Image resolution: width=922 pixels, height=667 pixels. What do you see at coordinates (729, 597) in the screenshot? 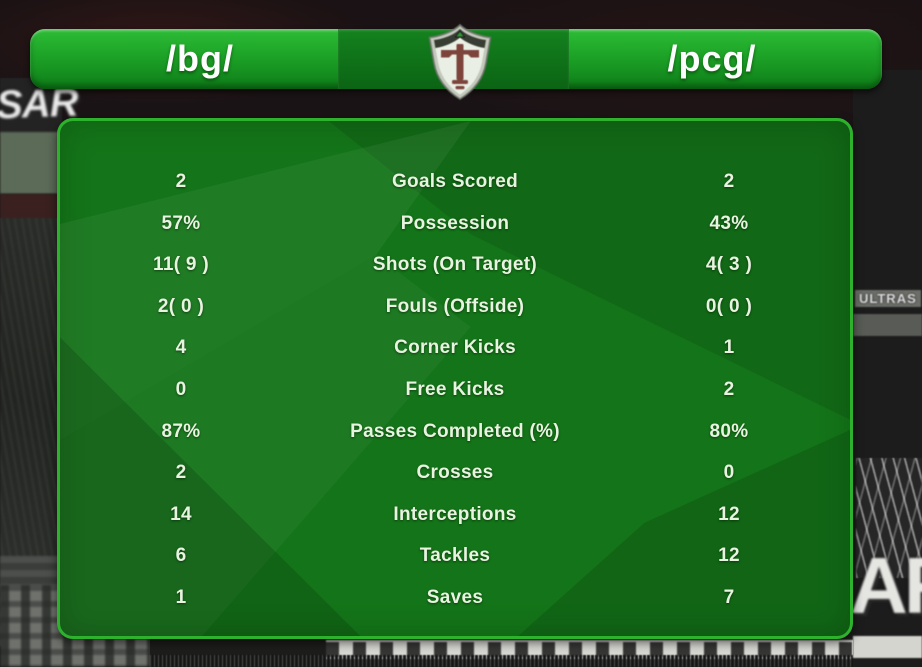
I see `stat-away-value: 7` at bounding box center [729, 597].